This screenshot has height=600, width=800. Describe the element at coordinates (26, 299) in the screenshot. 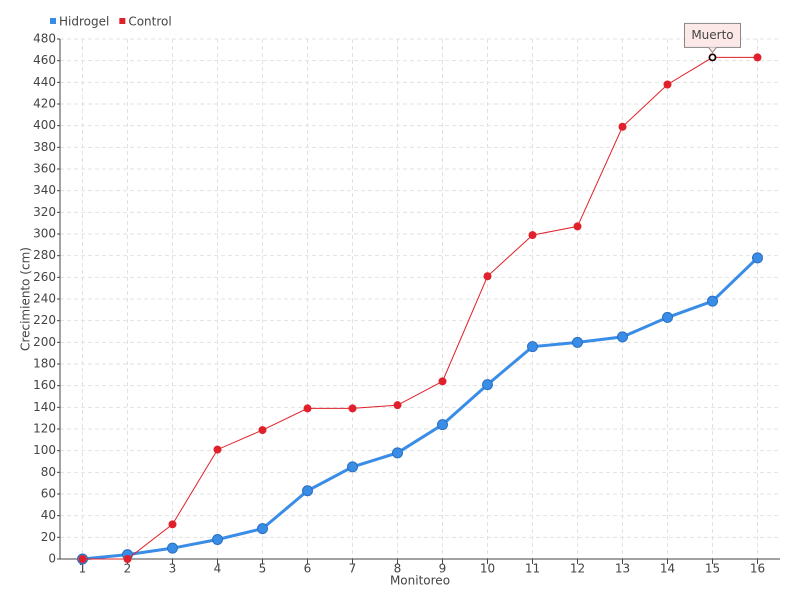

I see `y-axis-label: Crecimiento (cm)` at that location.